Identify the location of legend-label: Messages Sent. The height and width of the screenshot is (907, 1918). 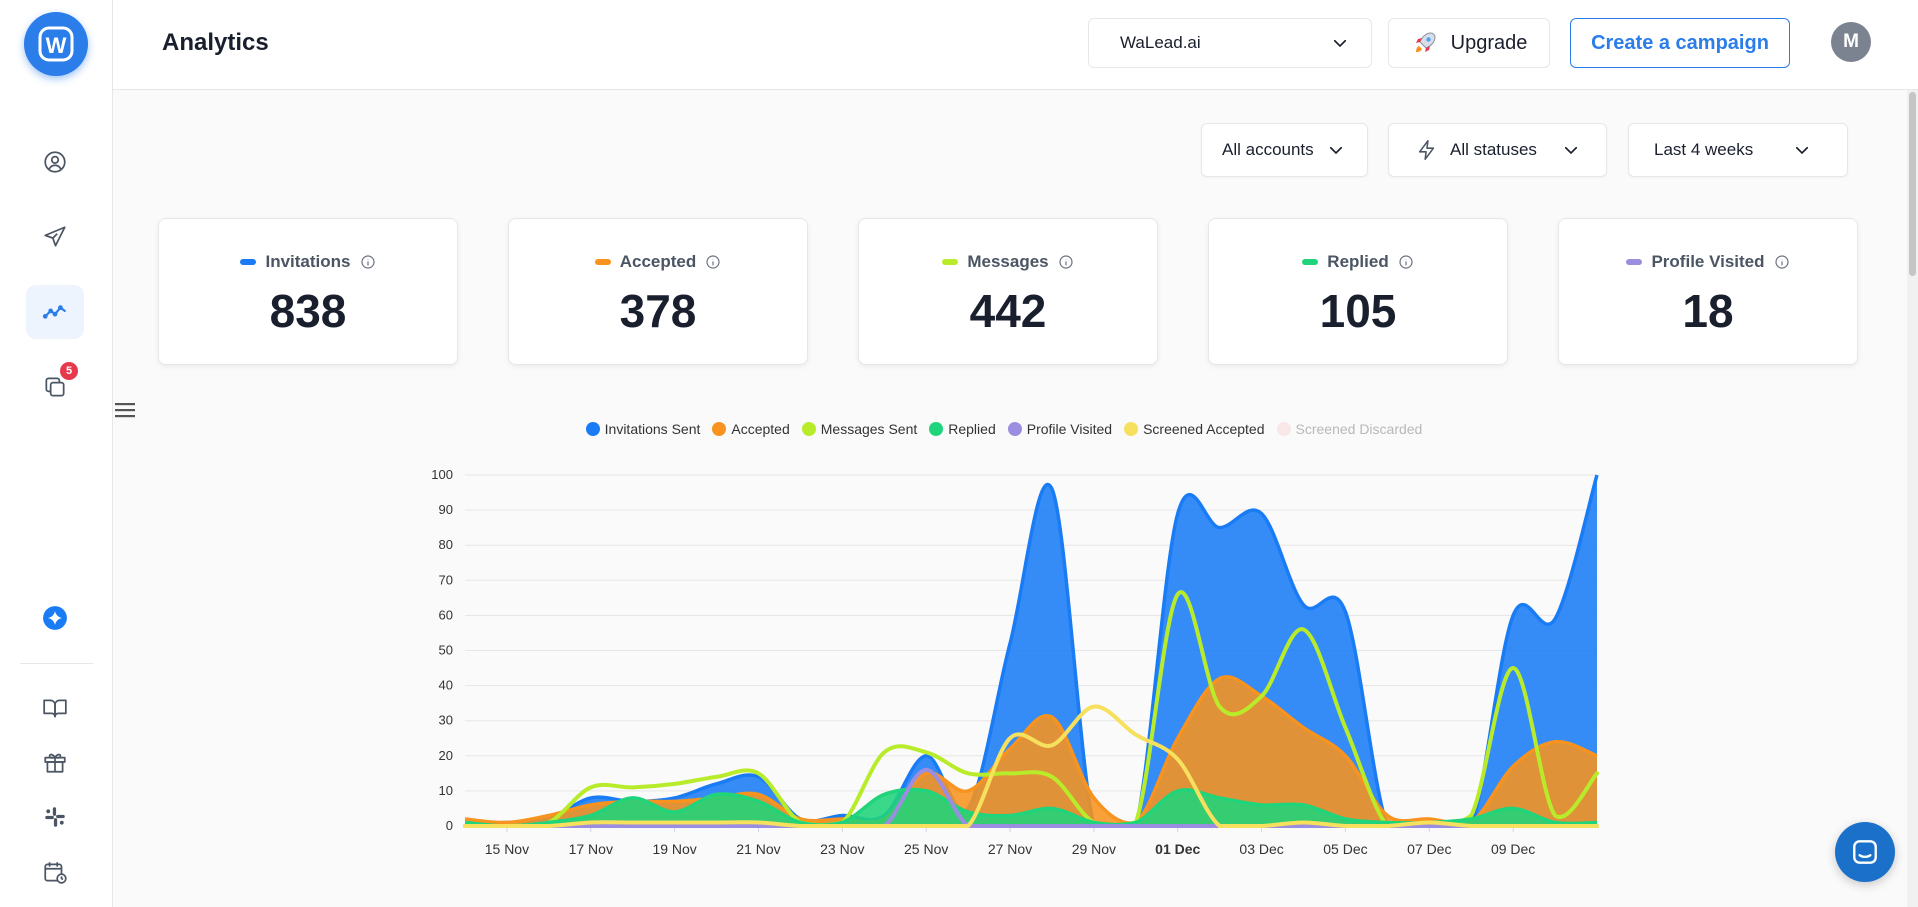
(869, 429).